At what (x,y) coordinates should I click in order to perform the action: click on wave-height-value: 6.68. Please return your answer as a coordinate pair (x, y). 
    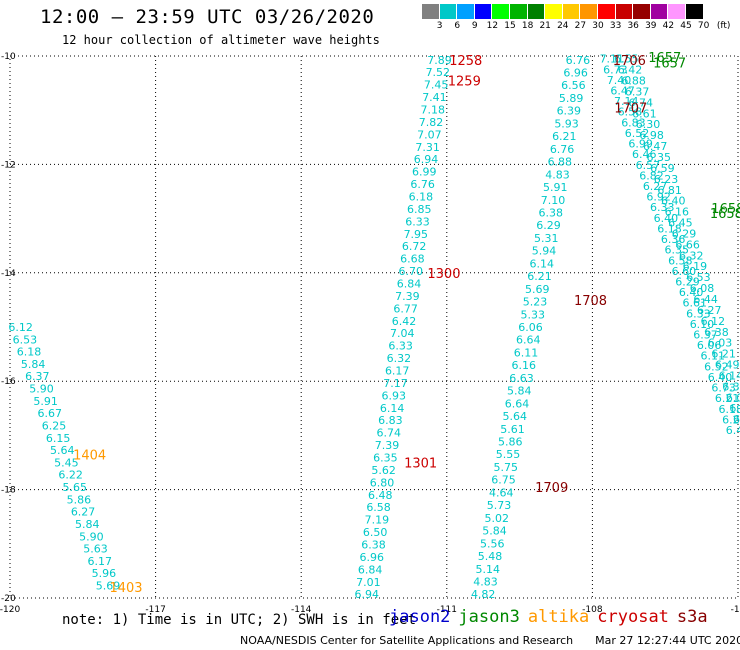
    Looking at the image, I should click on (412, 259).